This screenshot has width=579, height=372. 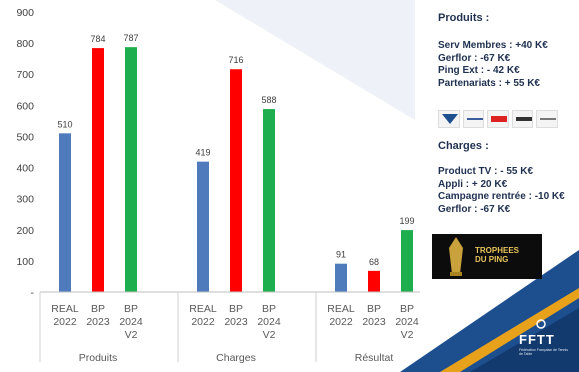 I want to click on data-label: 588, so click(x=268, y=100).